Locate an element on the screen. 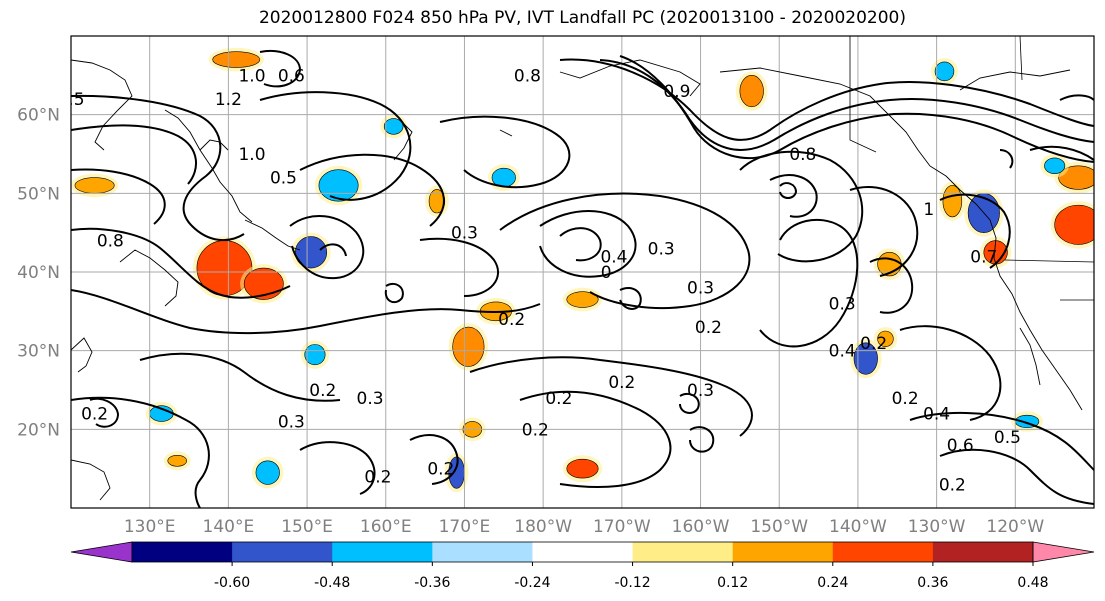  longitude-label: 120°W is located at coordinates (1015, 527).